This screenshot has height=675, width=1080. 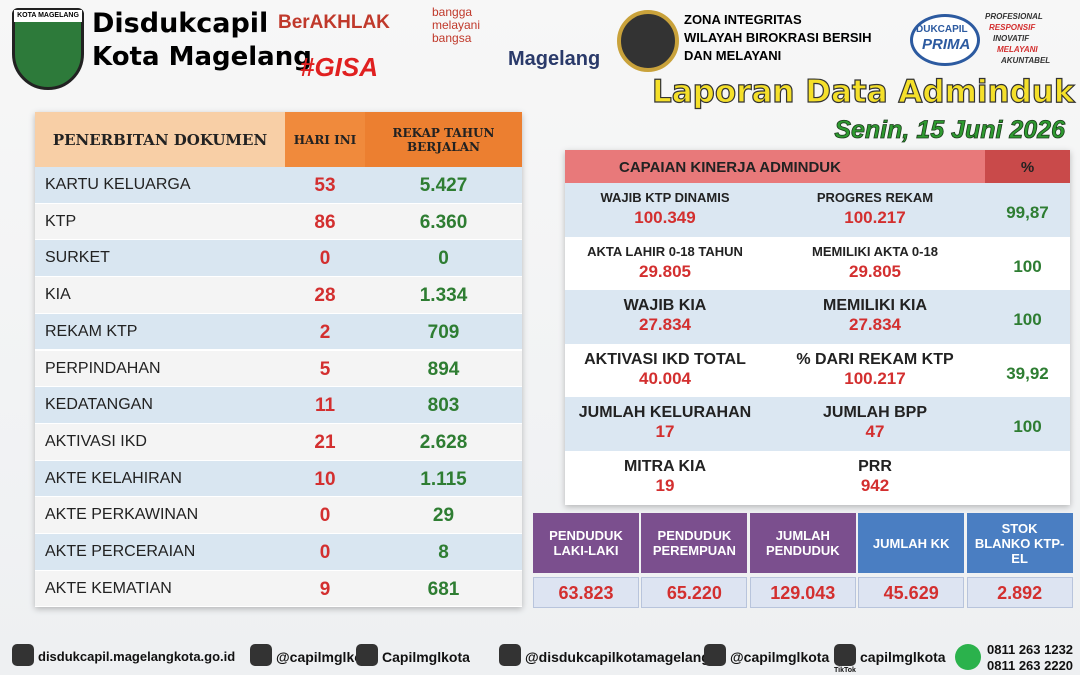 I want to click on year-count: 1.334, so click(x=443, y=296).